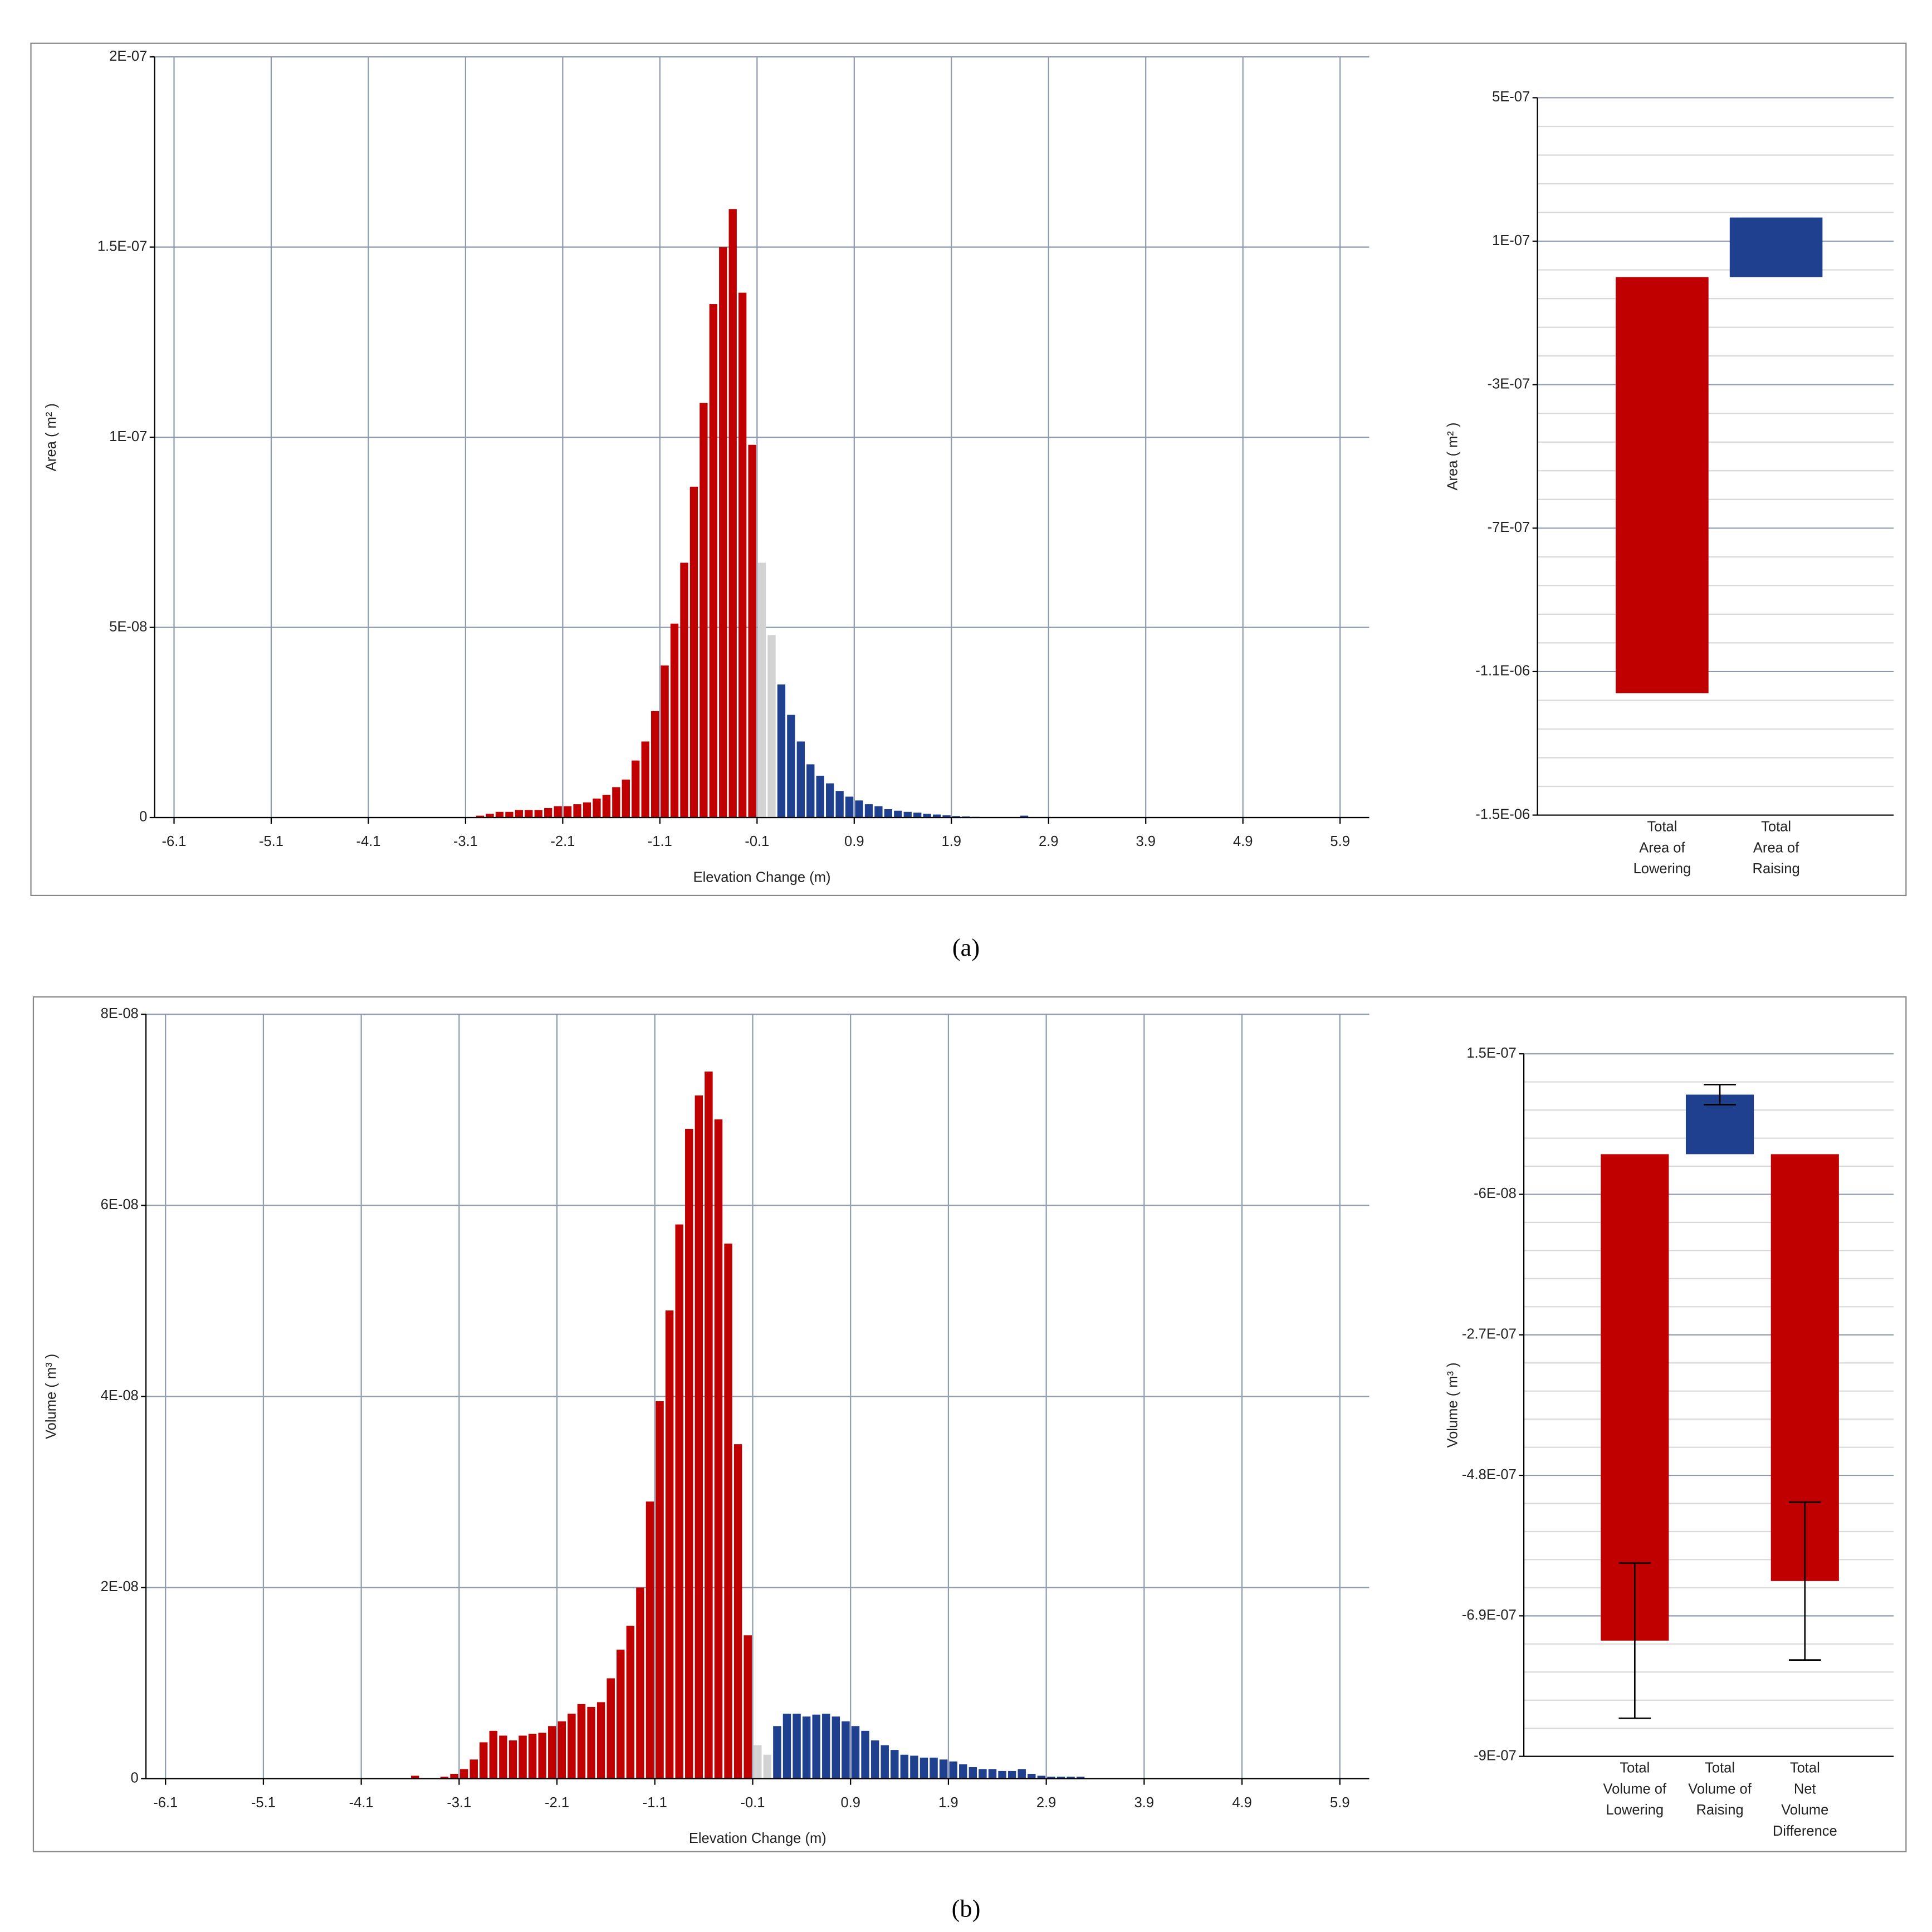 This screenshot has width=1932, height=1932. Describe the element at coordinates (1805, 1789) in the screenshot. I see `x-tick-label: Net` at that location.